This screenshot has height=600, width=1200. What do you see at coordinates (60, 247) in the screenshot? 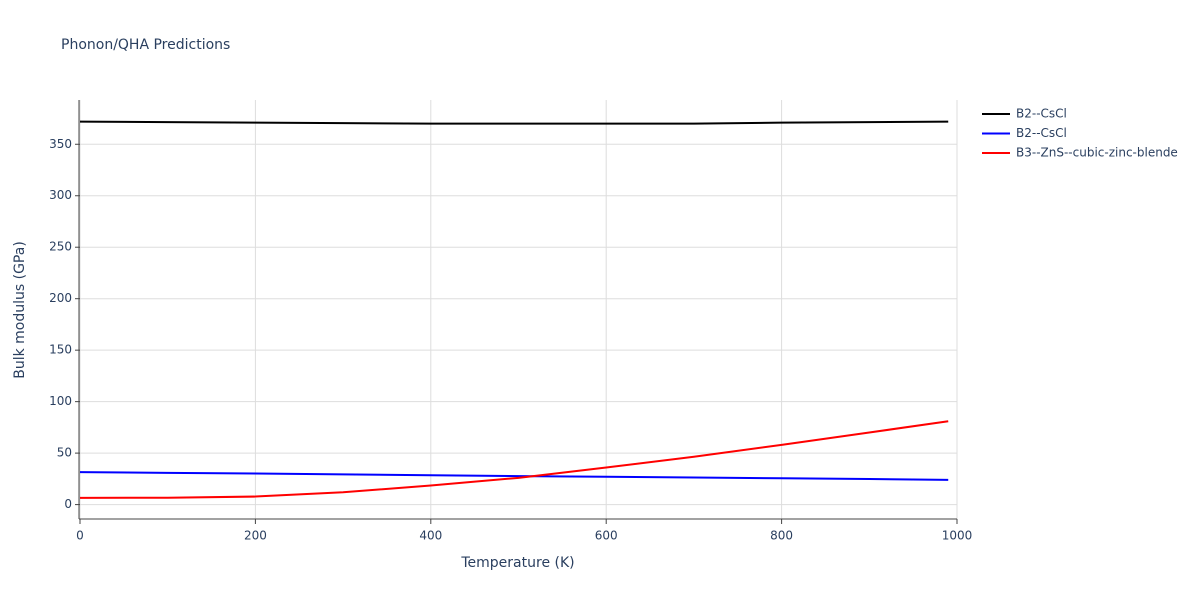
I see `y-tick-label: 250` at bounding box center [60, 247].